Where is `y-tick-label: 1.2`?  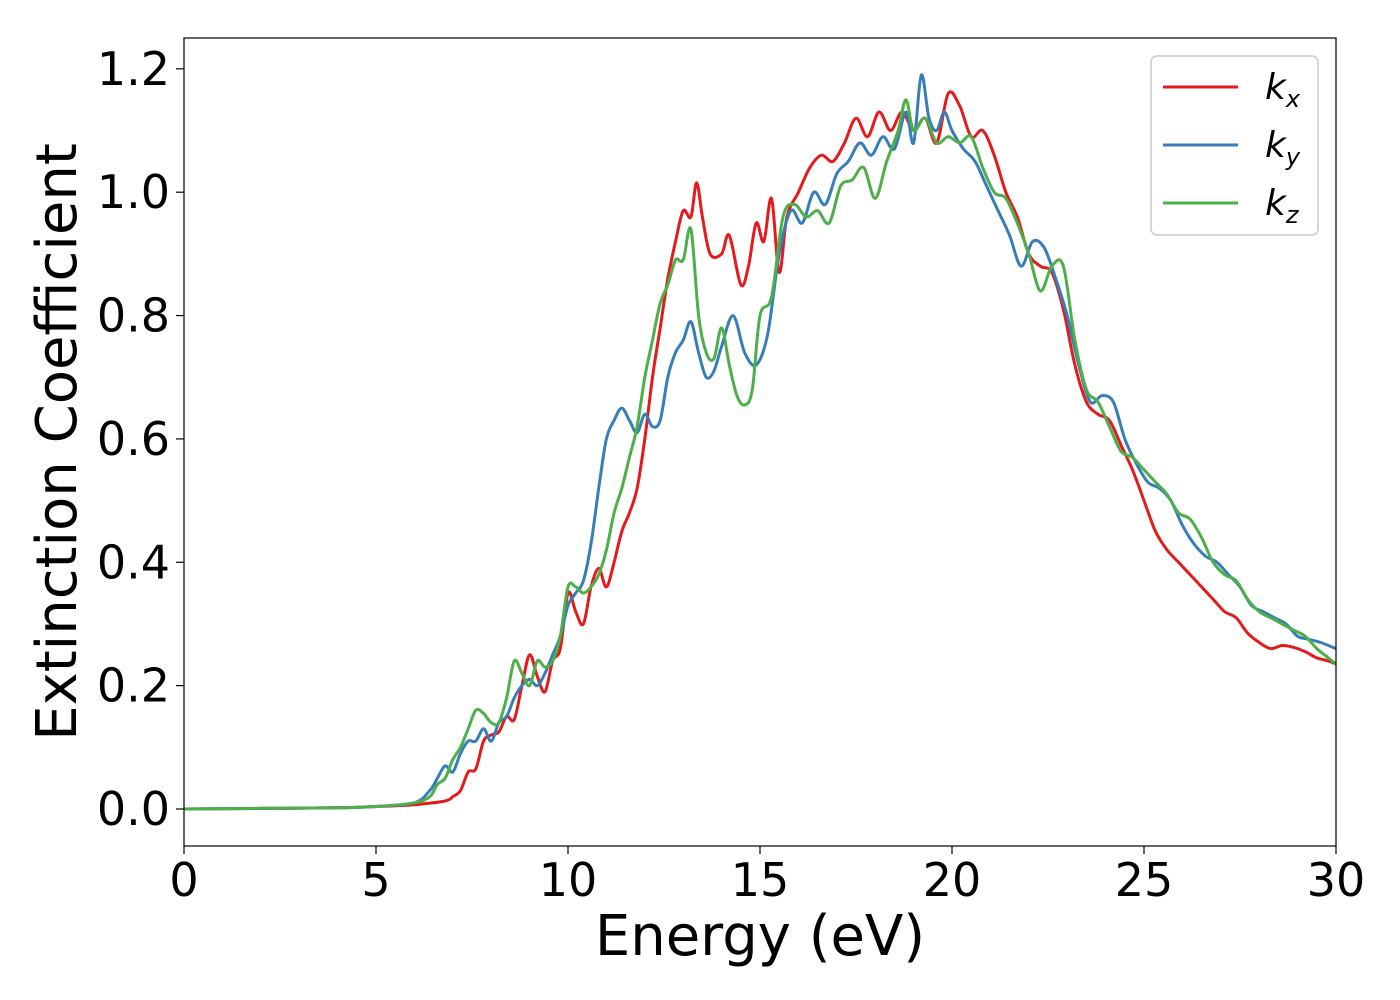
y-tick-label: 1.2 is located at coordinates (133, 69).